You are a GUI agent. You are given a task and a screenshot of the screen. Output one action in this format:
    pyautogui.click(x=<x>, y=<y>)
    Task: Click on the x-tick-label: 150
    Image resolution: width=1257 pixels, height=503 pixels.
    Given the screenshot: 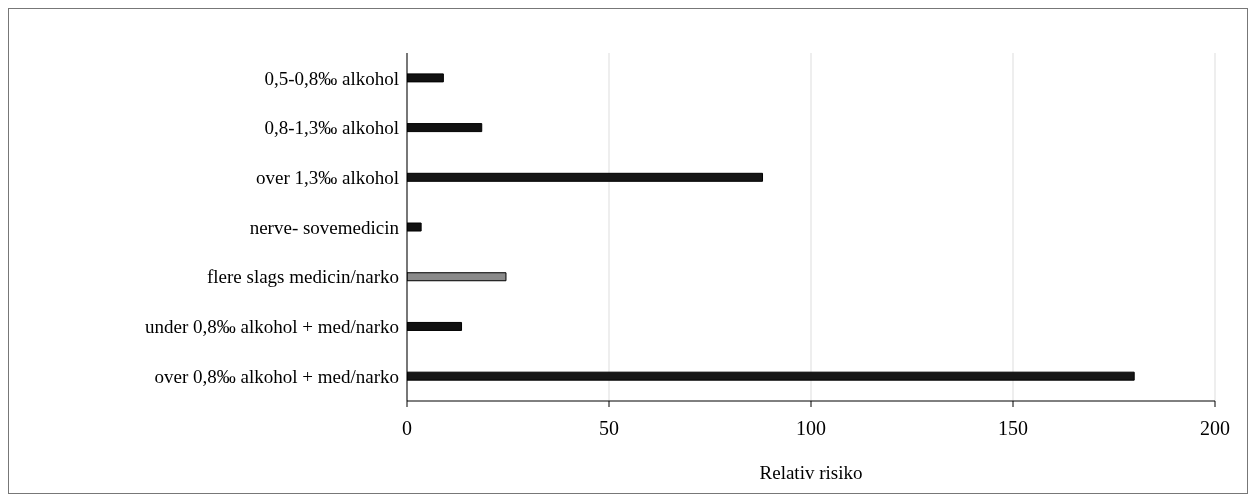 What is the action you would take?
    pyautogui.click(x=1013, y=428)
    